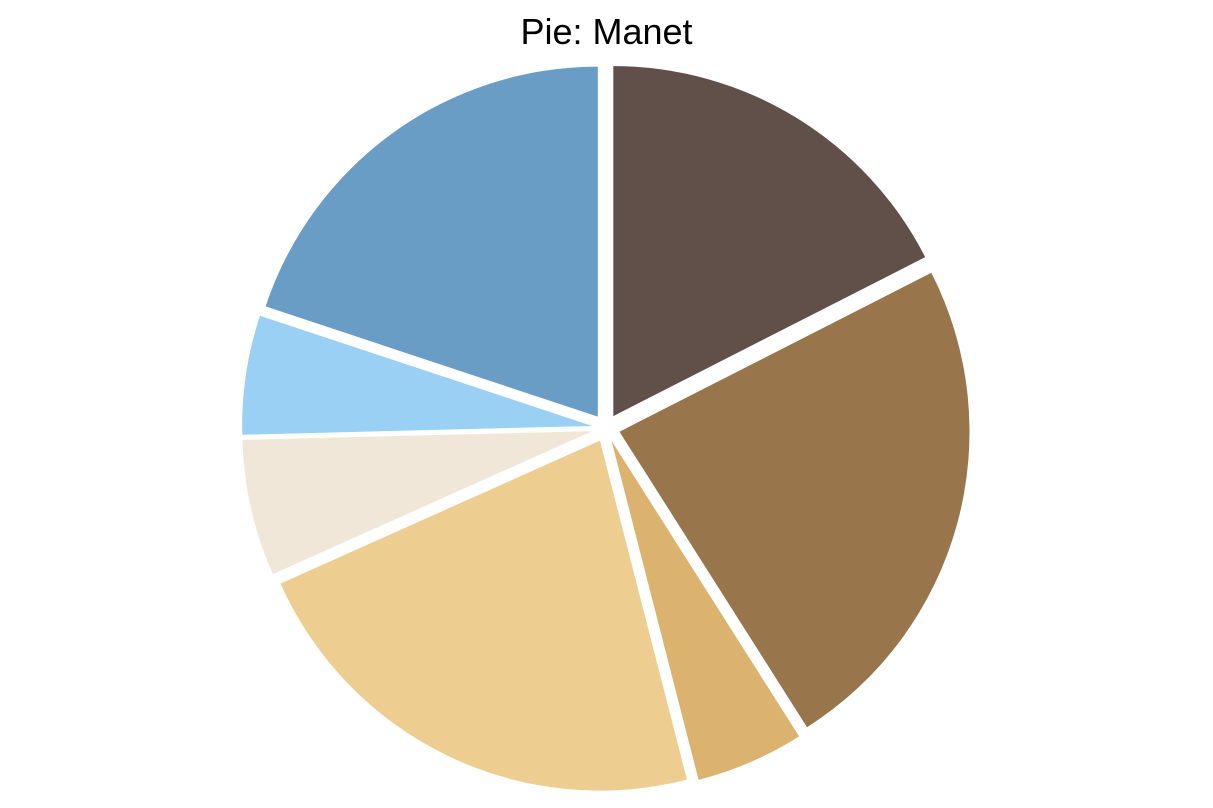 The width and height of the screenshot is (1213, 808). Describe the element at coordinates (606, 31) in the screenshot. I see `chart-title: Pie: Manet` at that location.